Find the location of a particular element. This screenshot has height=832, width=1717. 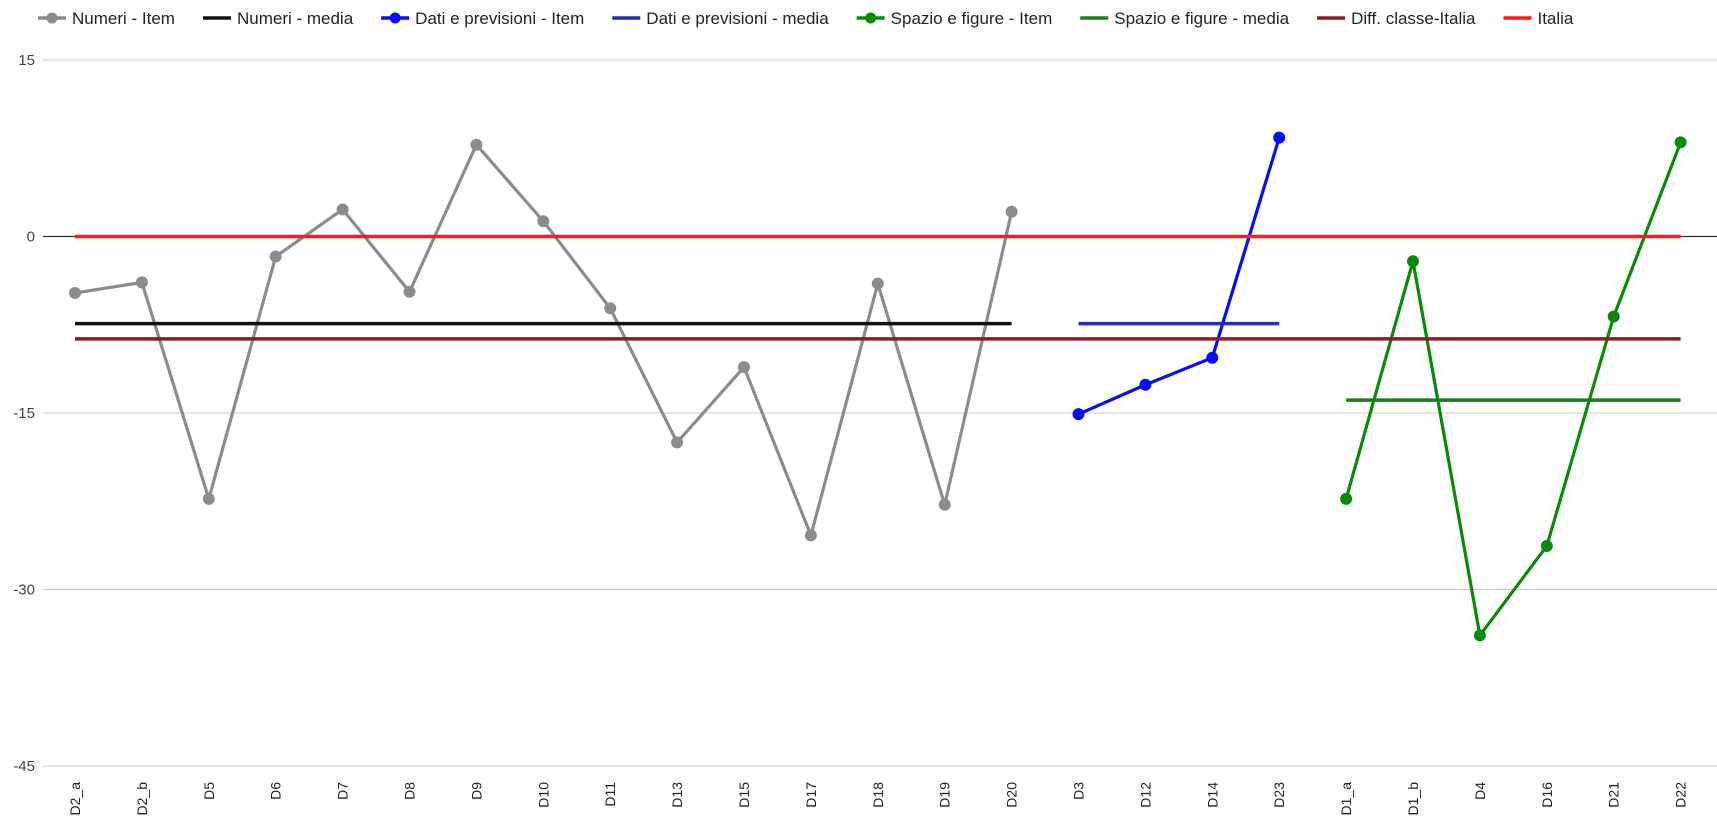

legend-item-numeri-item: Numeri - Item is located at coordinates (106, 18).